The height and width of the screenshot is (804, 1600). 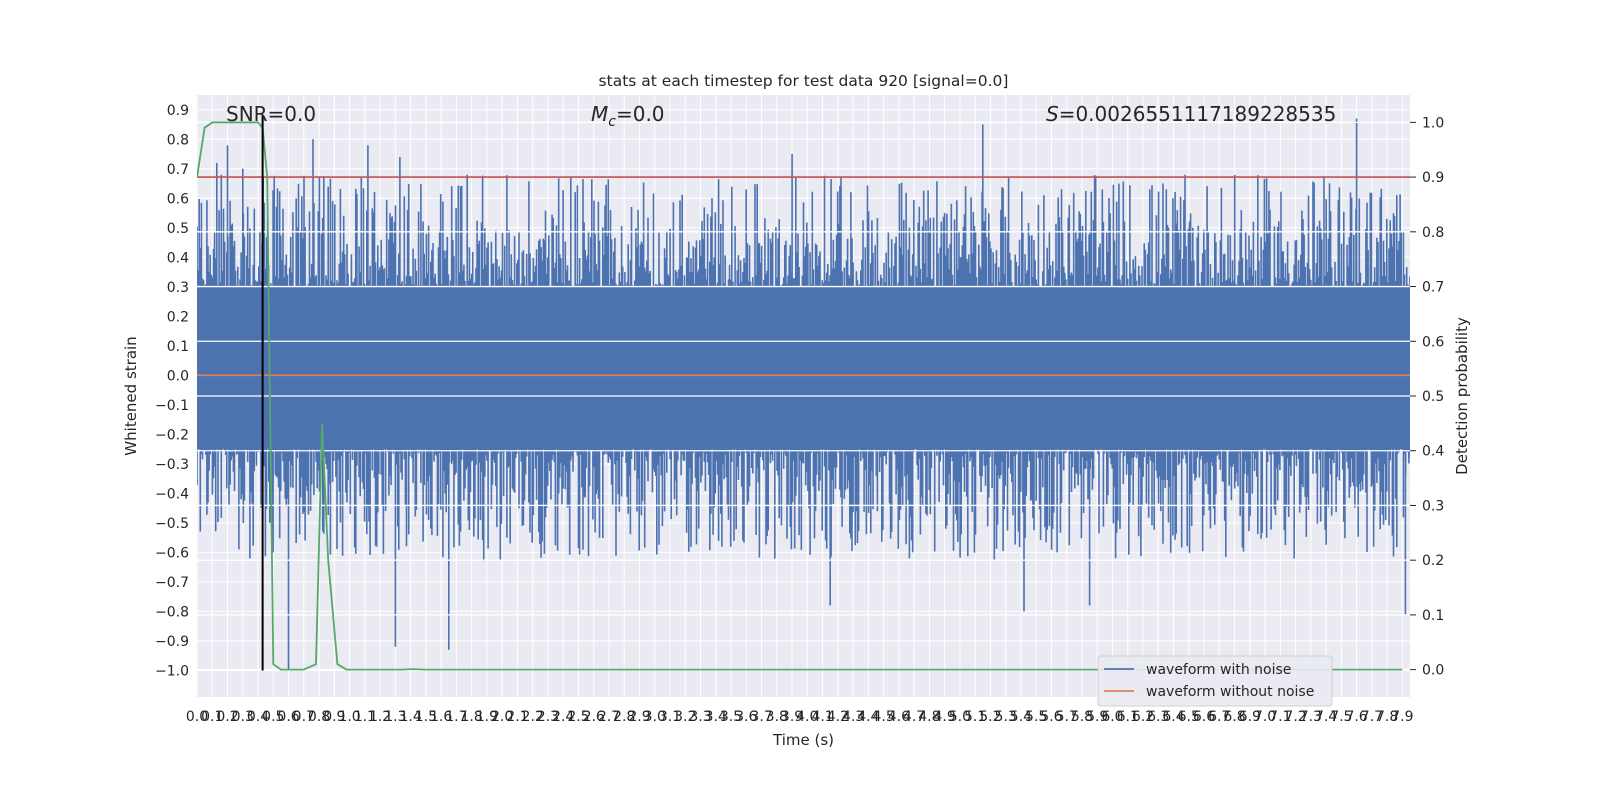 What do you see at coordinates (172, 553) in the screenshot?
I see `y-left-tick-label: −0.6` at bounding box center [172, 553].